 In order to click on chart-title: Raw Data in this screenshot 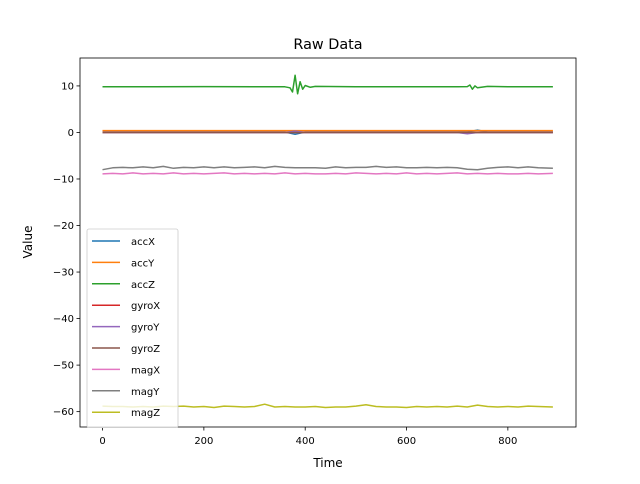, I will do `click(327, 45)`.